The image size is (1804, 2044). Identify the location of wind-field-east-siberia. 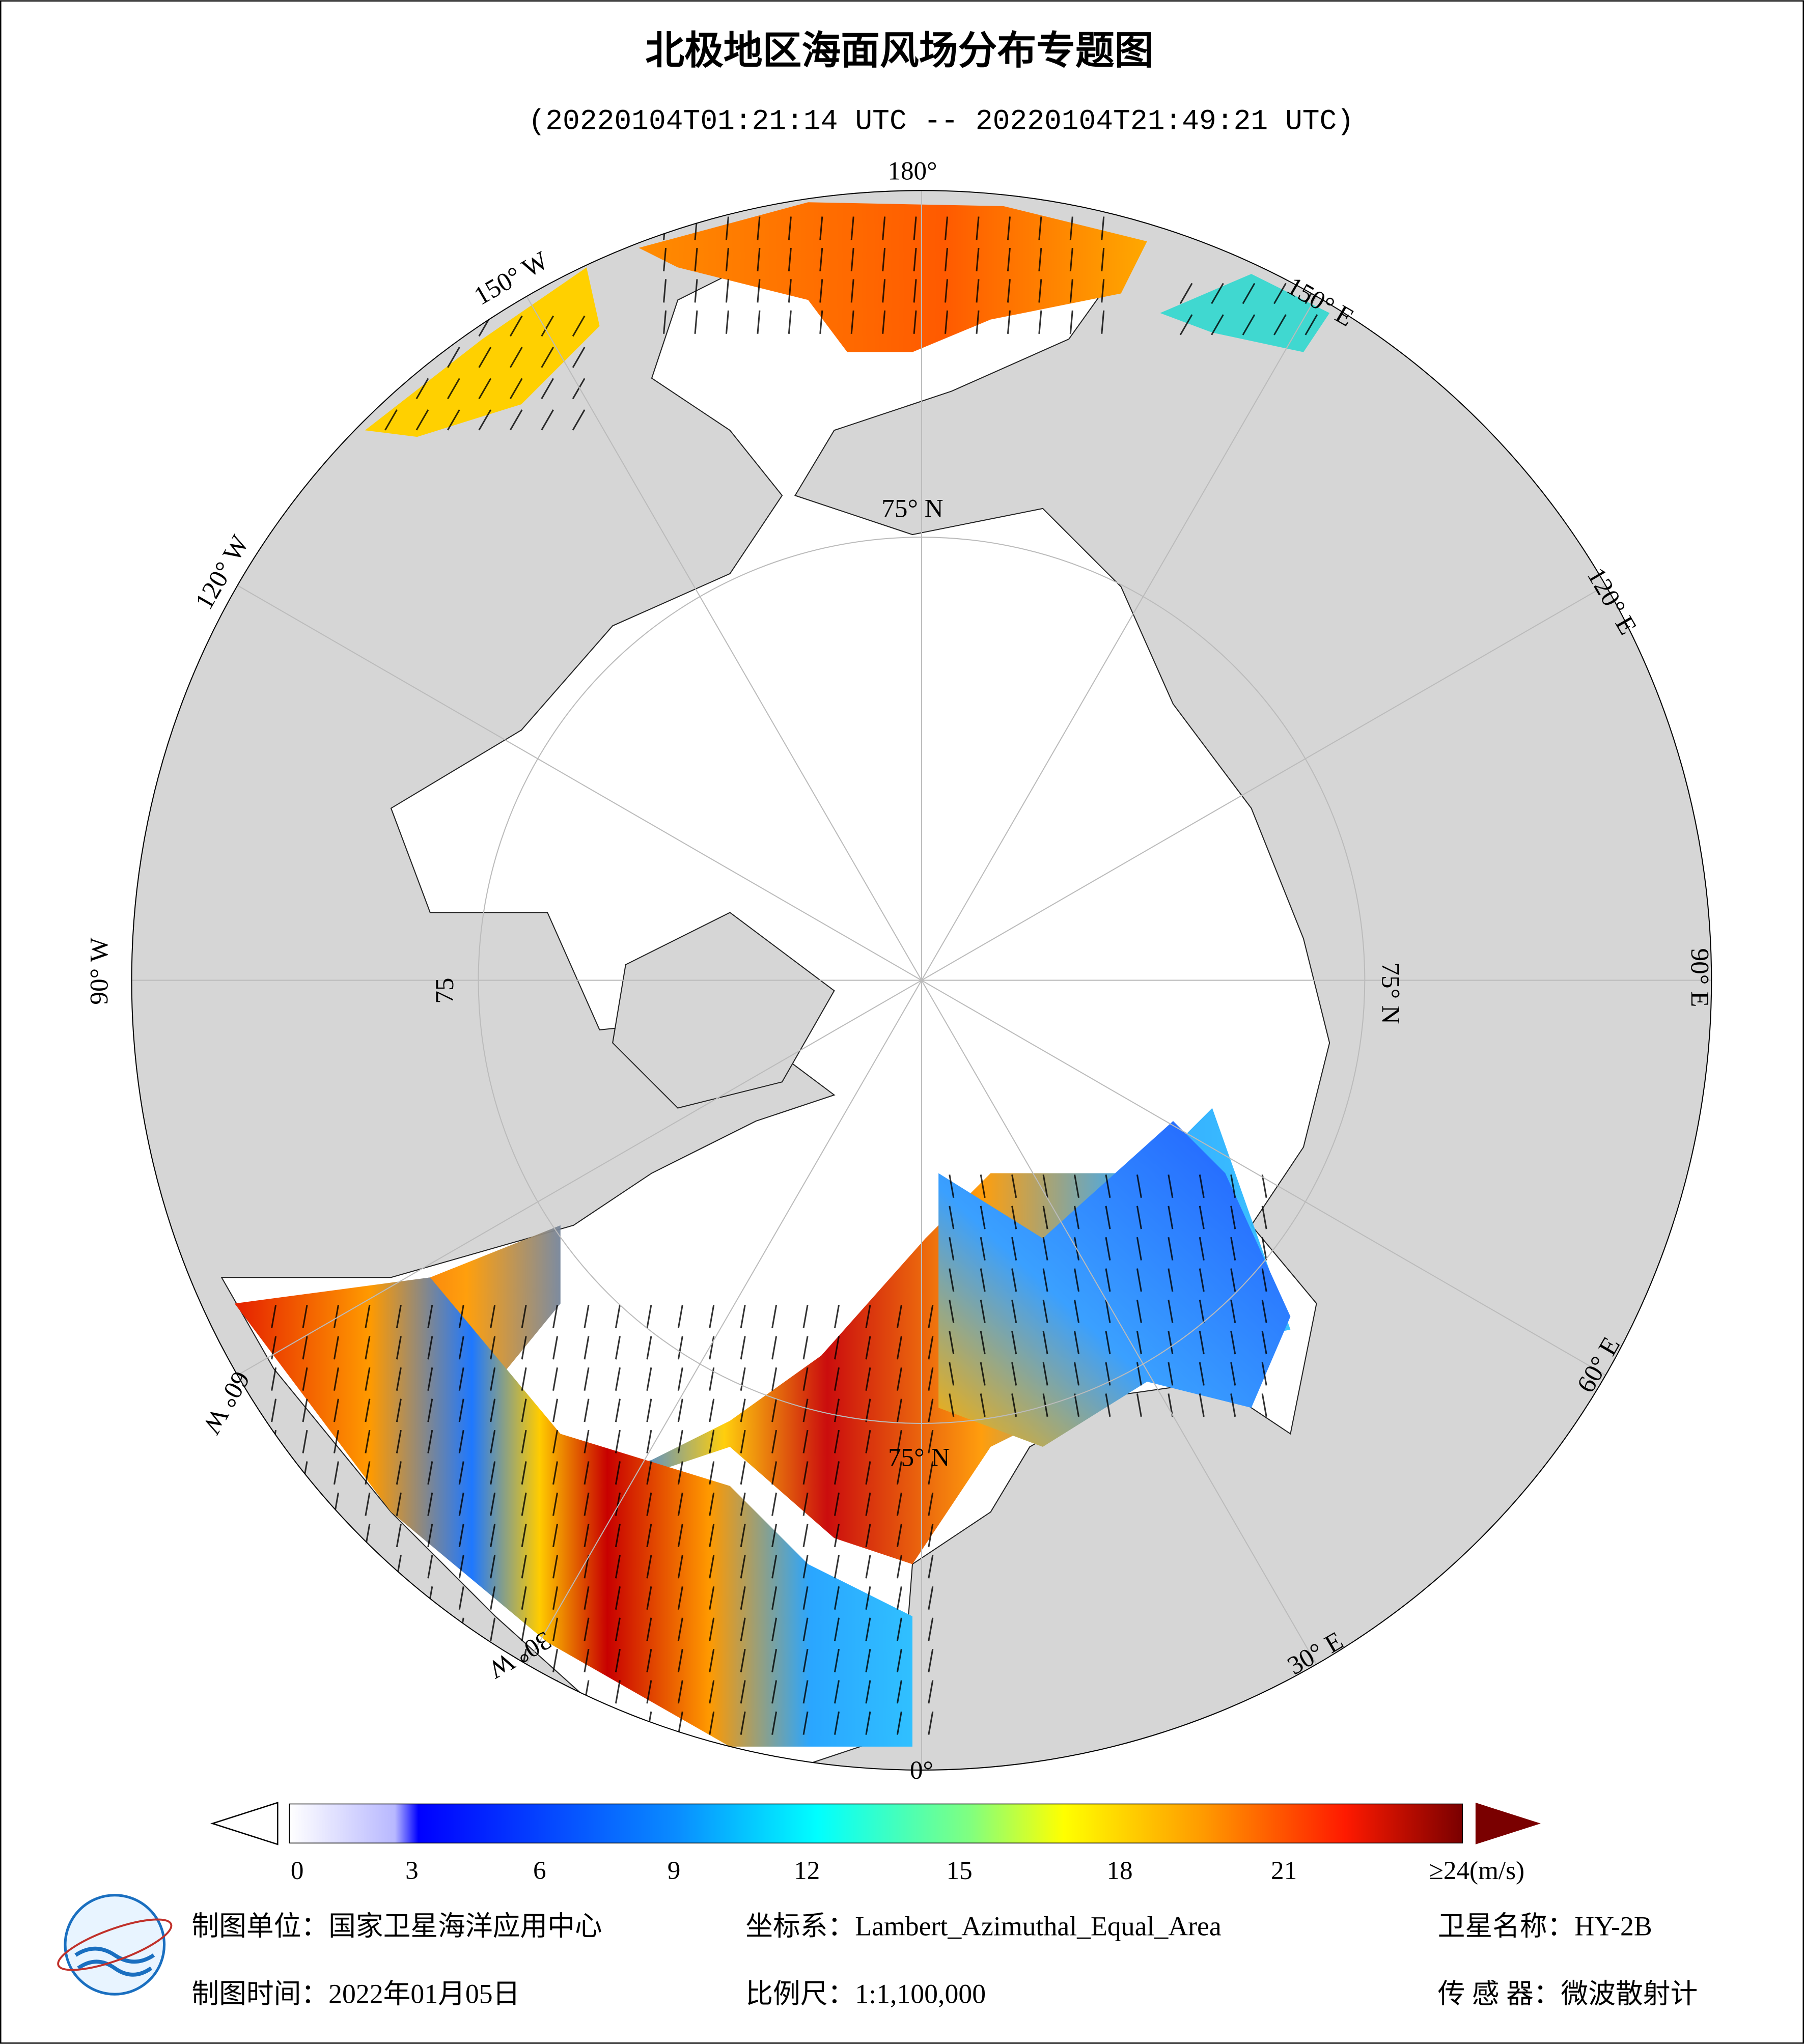
(1245, 313).